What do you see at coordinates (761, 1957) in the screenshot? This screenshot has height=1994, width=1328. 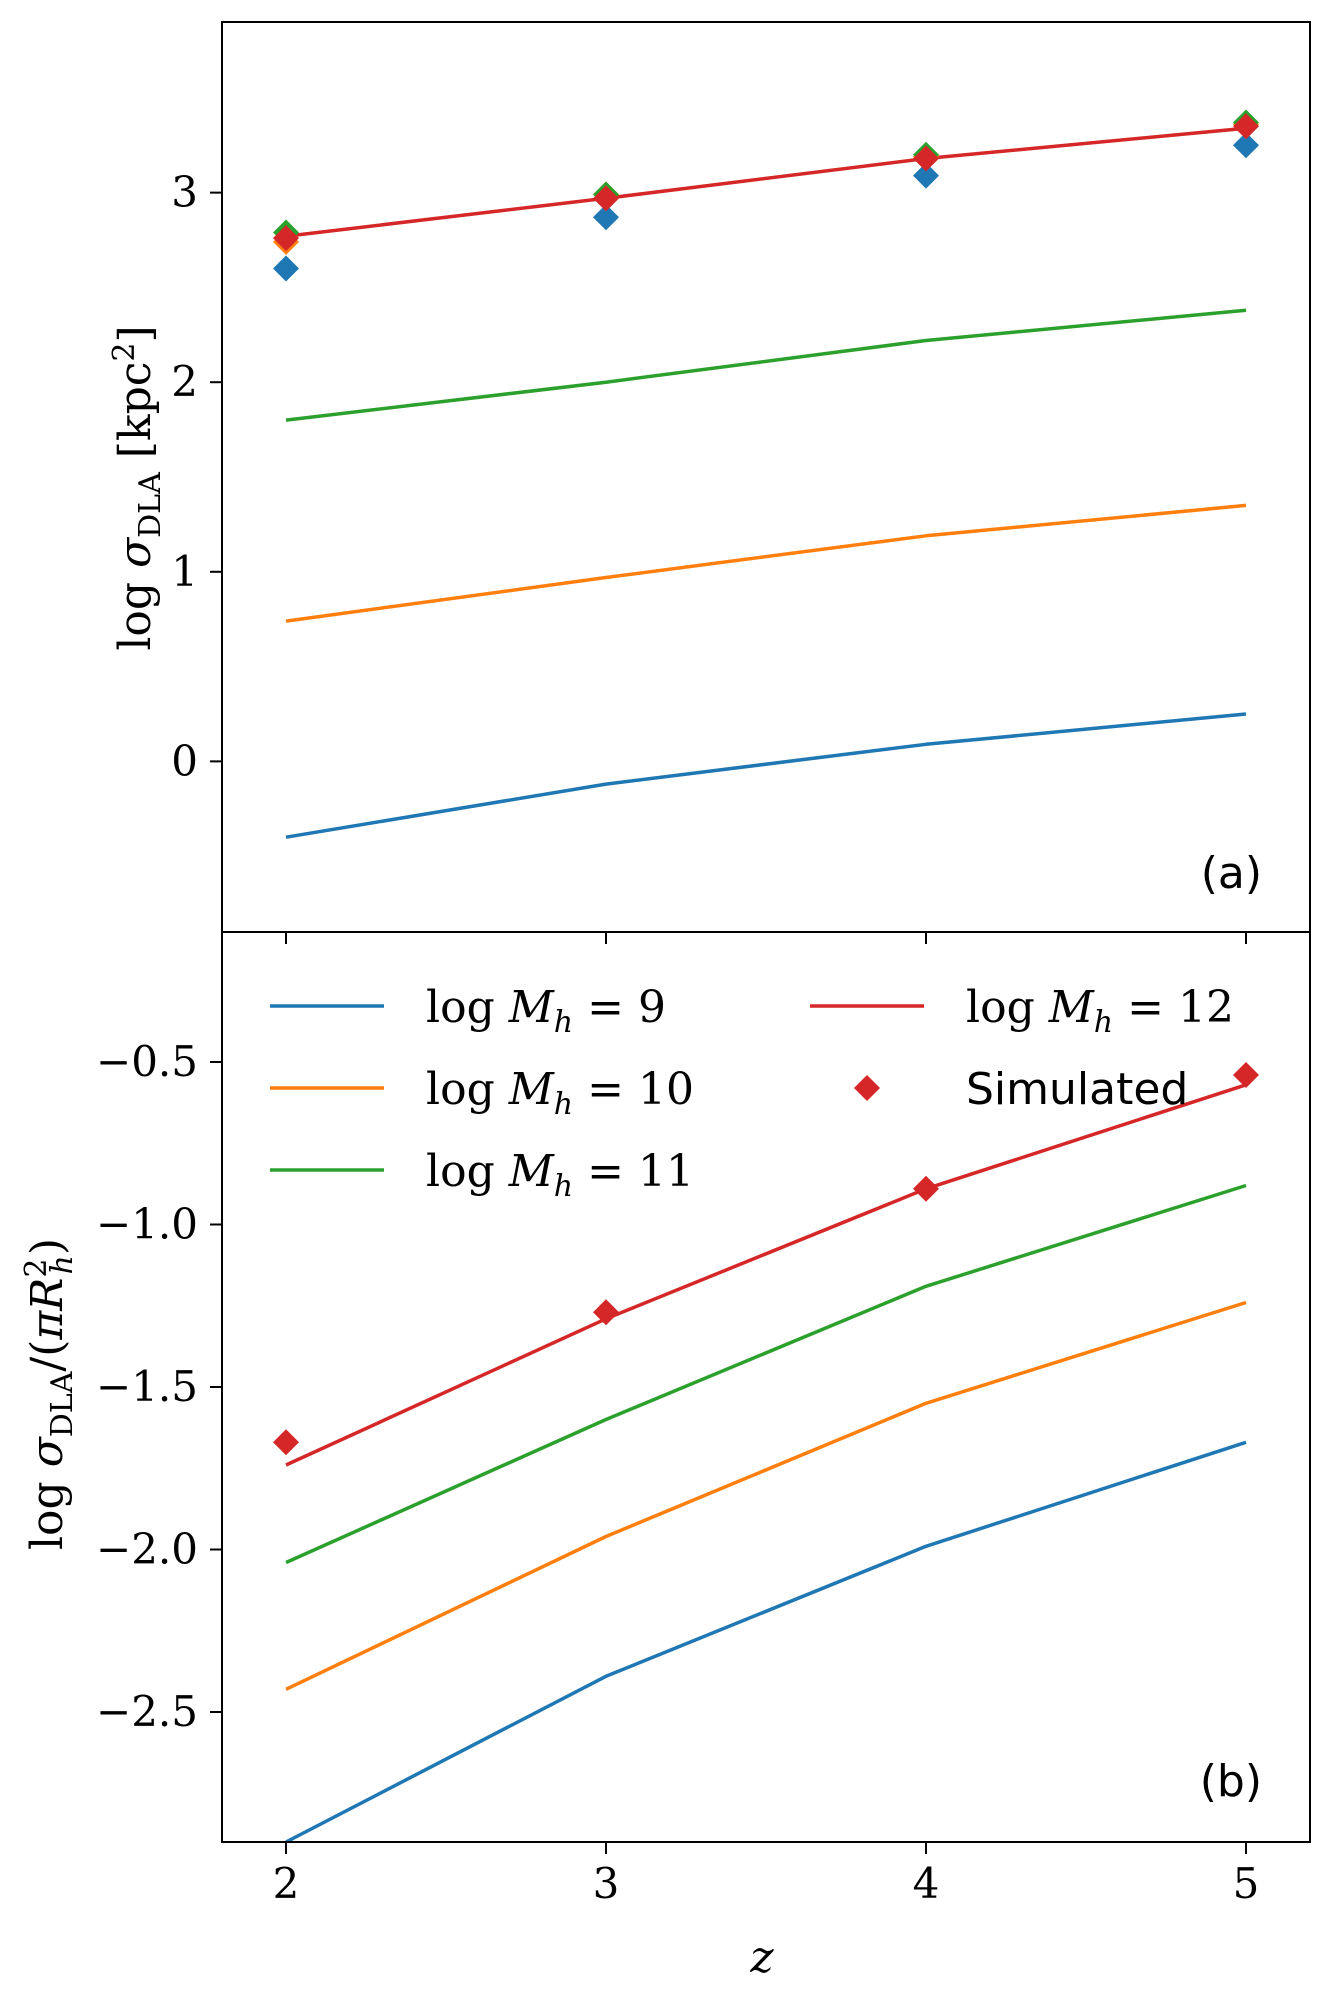 I see `x-axis-label: z` at bounding box center [761, 1957].